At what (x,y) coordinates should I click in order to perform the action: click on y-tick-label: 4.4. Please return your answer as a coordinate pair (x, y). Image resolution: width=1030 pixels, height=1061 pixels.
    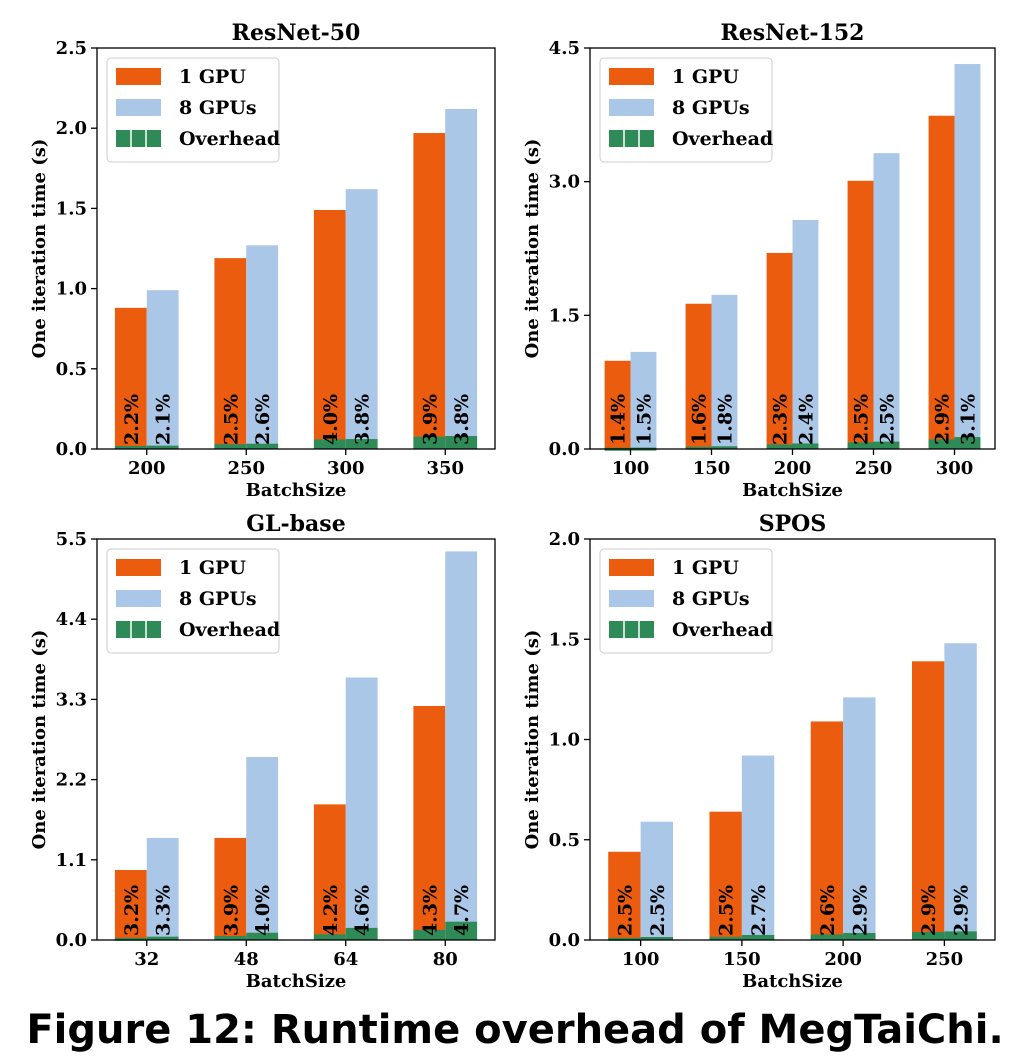
    Looking at the image, I should click on (71, 619).